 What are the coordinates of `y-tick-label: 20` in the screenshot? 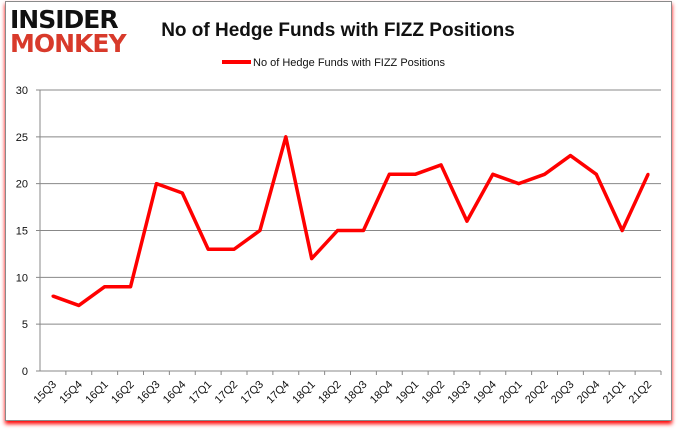 It's located at (22, 185).